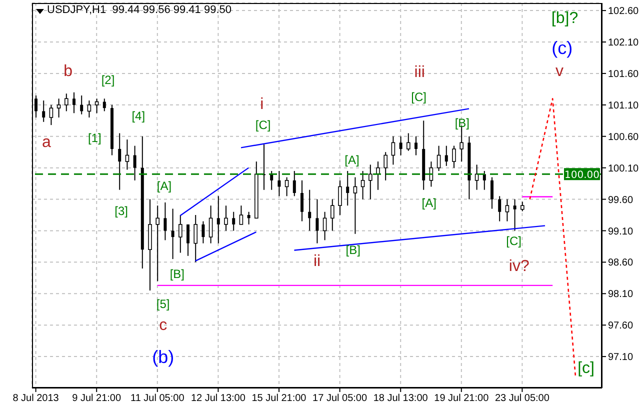  Describe the element at coordinates (340, 398) in the screenshot. I see `x-tick-label: 17 Jul 05:00` at that location.